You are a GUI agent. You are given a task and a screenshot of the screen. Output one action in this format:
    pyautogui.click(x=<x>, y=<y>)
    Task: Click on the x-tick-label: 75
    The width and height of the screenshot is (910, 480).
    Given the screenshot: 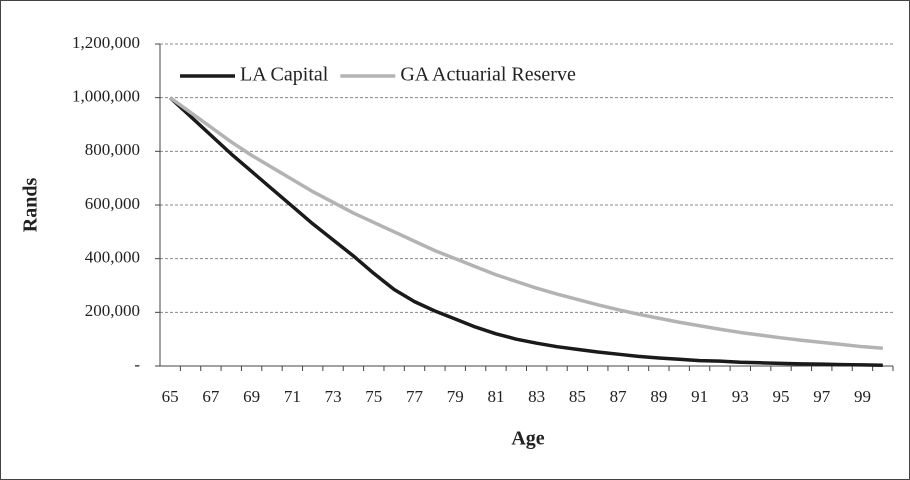 What is the action you would take?
    pyautogui.click(x=373, y=396)
    